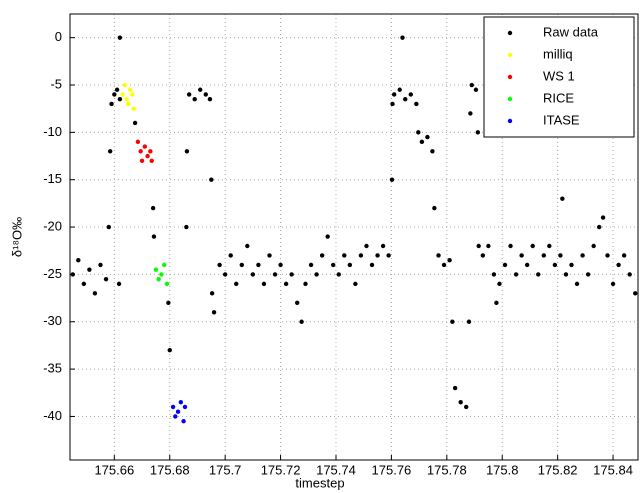  Describe the element at coordinates (225, 469) in the screenshot. I see `x-tick-label: 175.7` at that location.